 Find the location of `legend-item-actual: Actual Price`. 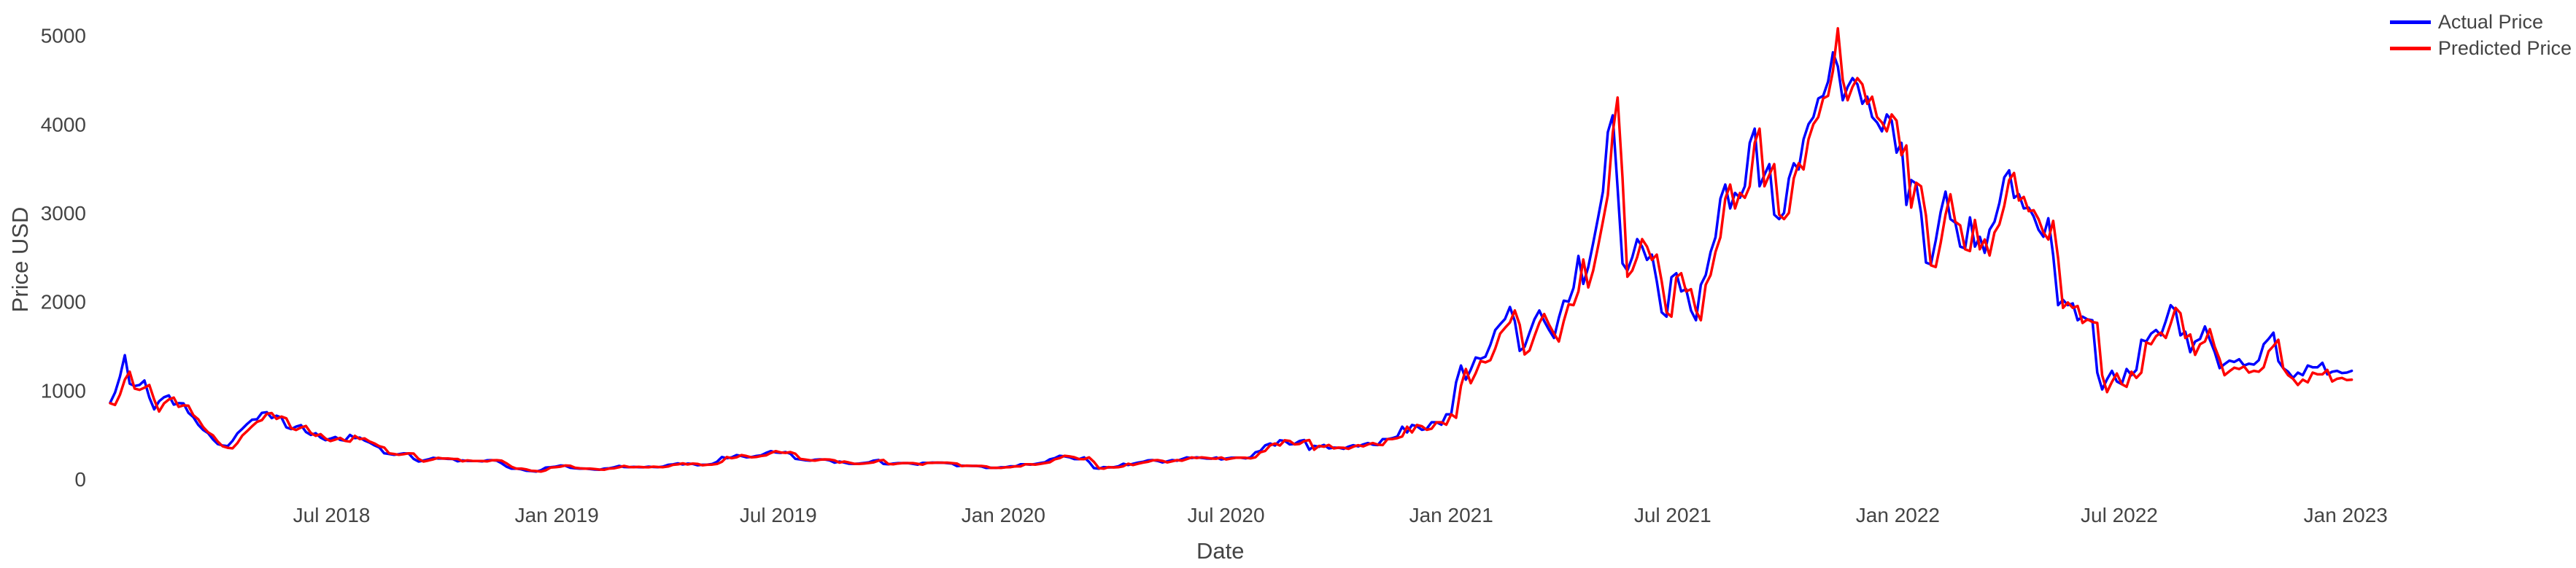

legend-item-actual: Actual Price is located at coordinates (2480, 22).